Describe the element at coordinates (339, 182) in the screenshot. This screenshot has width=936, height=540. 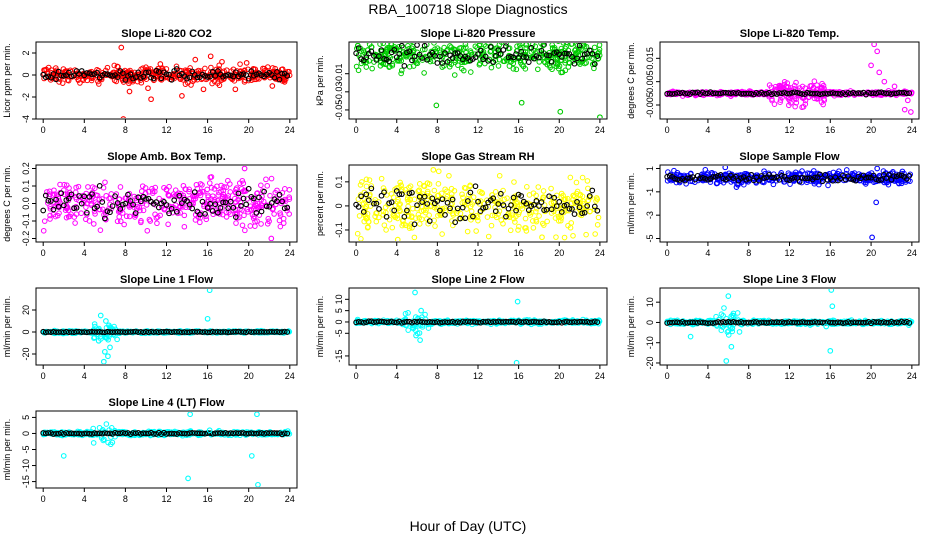
I see `y-tick-label: 0.1` at that location.